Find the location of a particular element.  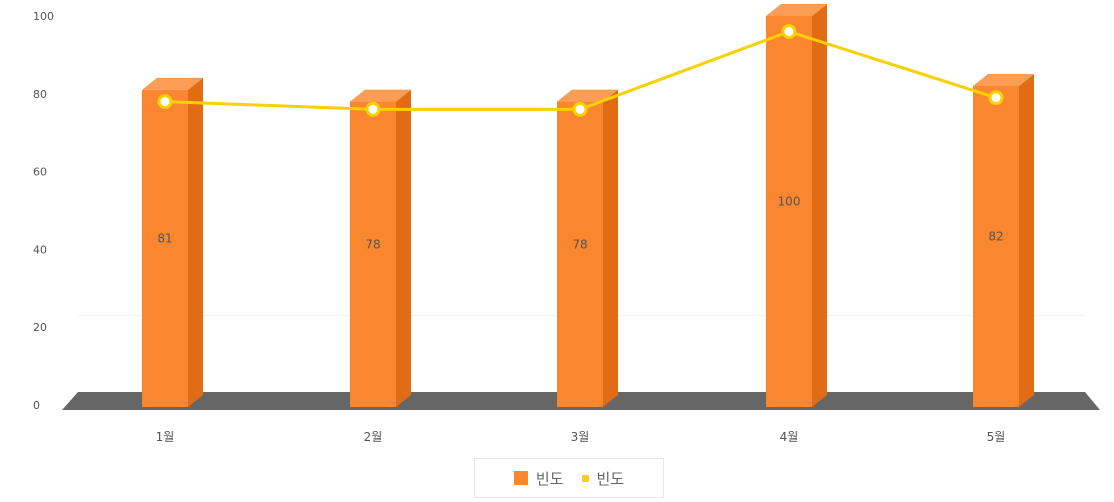

legend-item-line: 빈도 is located at coordinates (603, 478).